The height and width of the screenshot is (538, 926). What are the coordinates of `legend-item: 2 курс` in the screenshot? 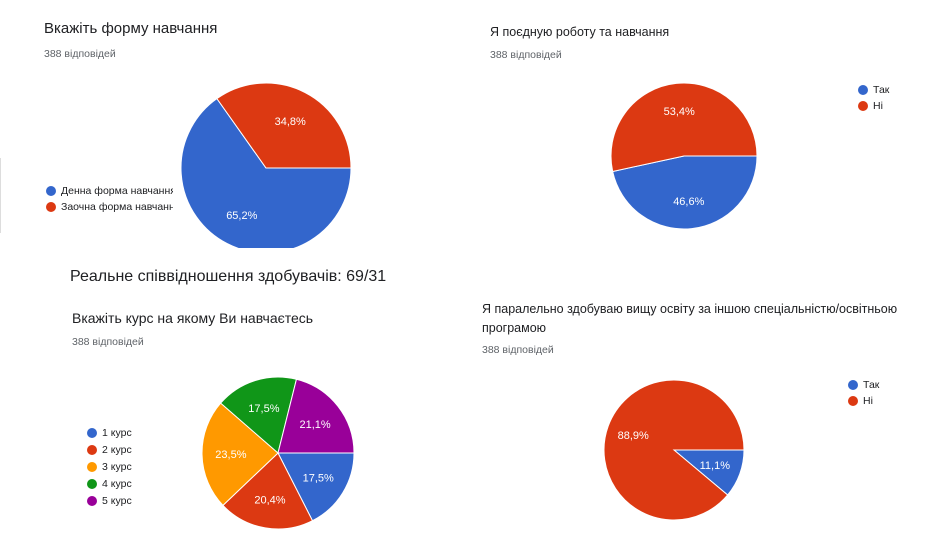 It's located at (109, 449).